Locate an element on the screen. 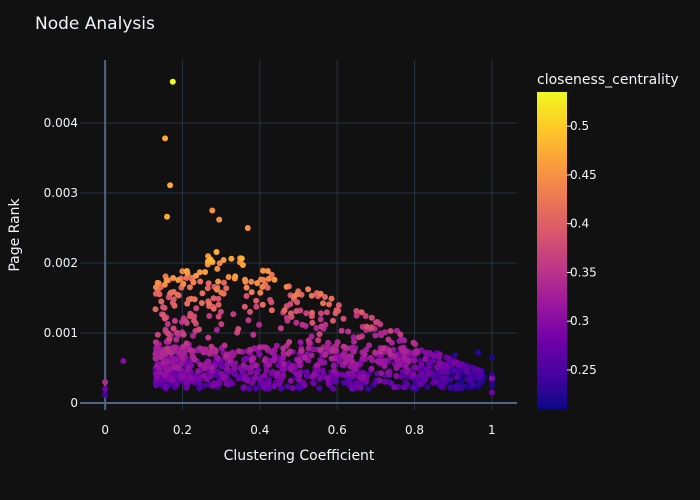 The image size is (700, 500). colorbar-tick-label: 0.35 is located at coordinates (583, 272).